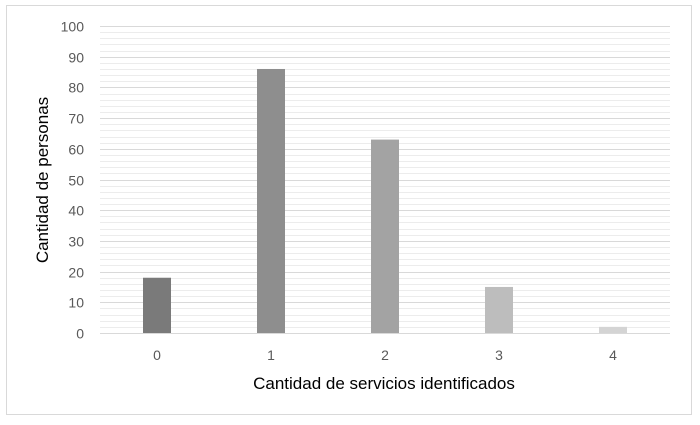  I want to click on x-axis-ticks: 0 1 2 3 4, so click(385, 355).